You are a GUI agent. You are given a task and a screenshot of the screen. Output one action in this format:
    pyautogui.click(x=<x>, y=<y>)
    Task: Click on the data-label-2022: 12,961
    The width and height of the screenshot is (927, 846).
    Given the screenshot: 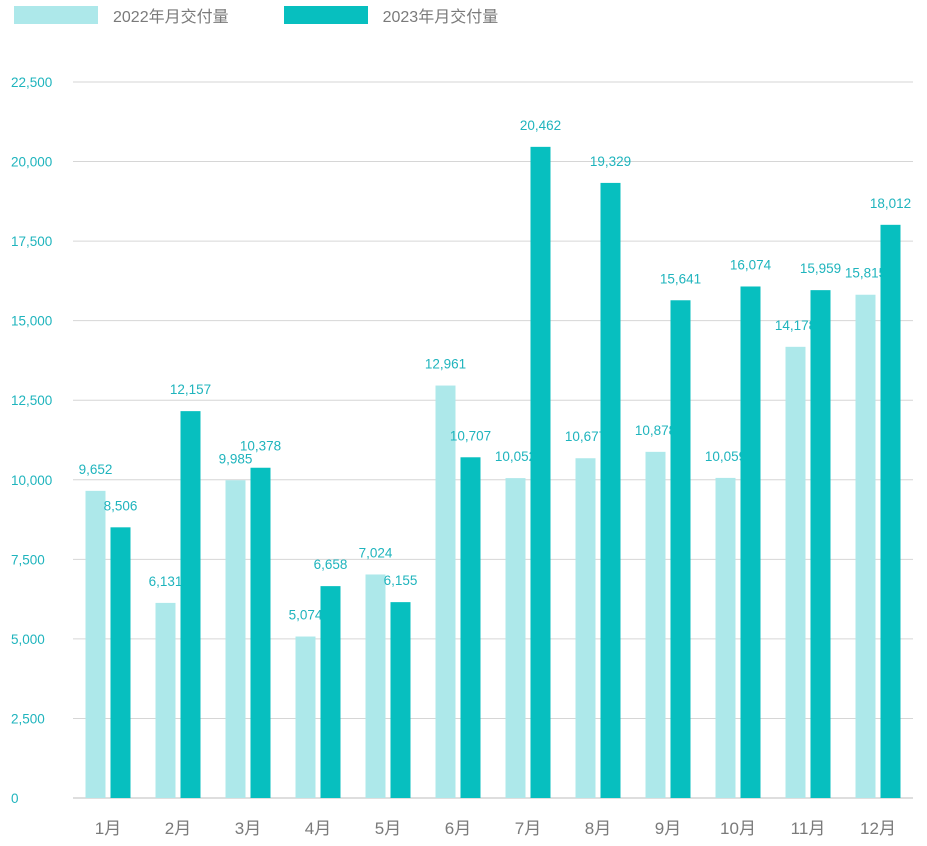 What is the action you would take?
    pyautogui.click(x=445, y=364)
    